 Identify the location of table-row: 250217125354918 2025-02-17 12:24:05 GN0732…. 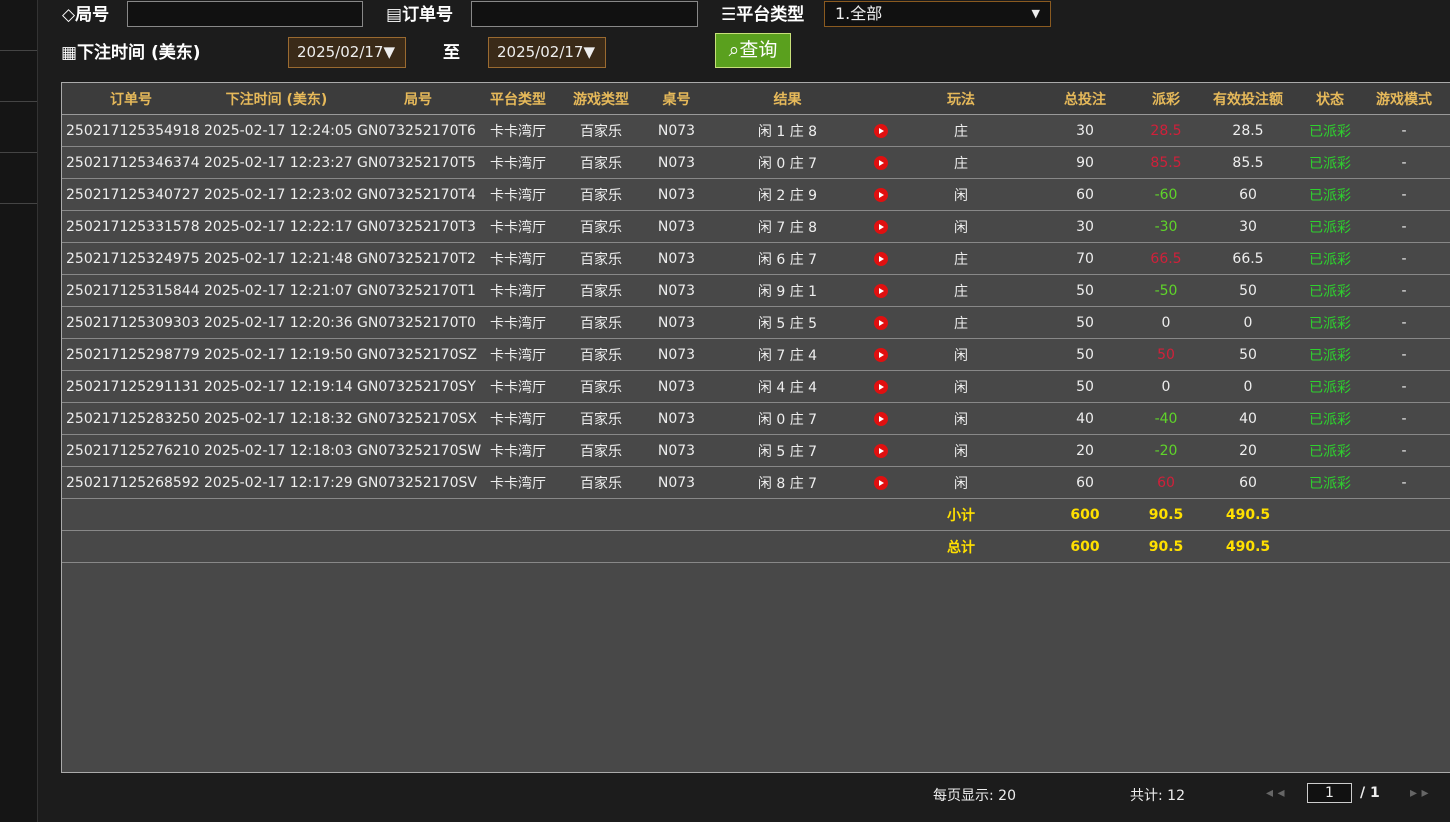
(756, 130).